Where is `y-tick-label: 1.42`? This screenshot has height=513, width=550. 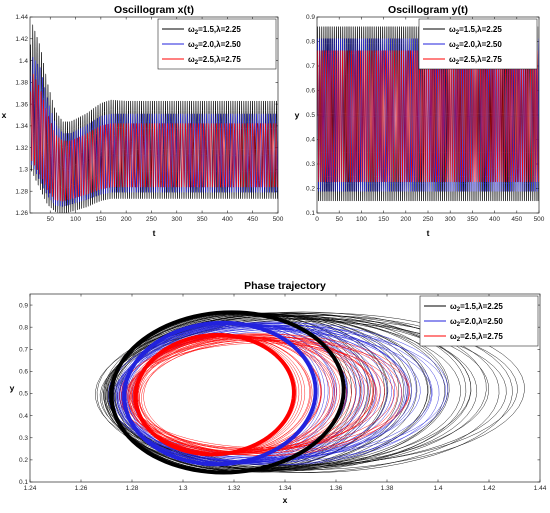
y-tick-label: 1.42 is located at coordinates (21, 39).